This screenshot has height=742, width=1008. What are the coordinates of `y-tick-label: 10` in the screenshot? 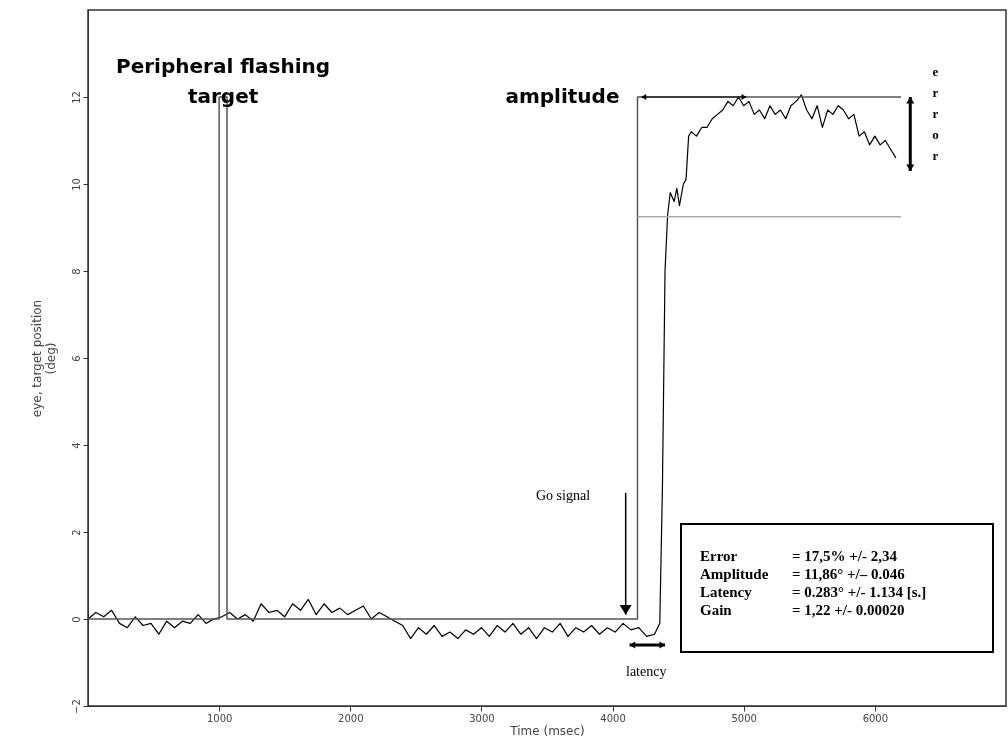 It's located at (76, 184).